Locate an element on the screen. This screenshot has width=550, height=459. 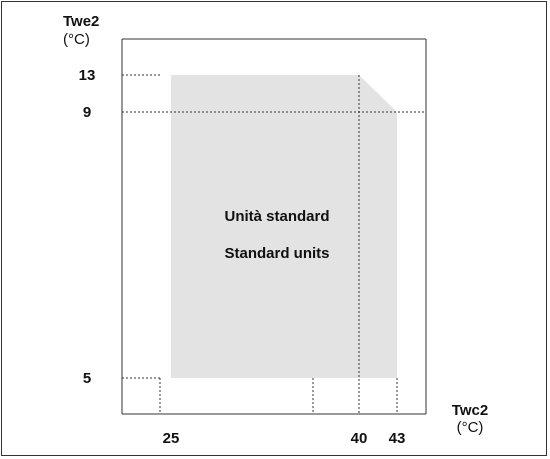
x-axis-unit: (°C) is located at coordinates (470, 427).